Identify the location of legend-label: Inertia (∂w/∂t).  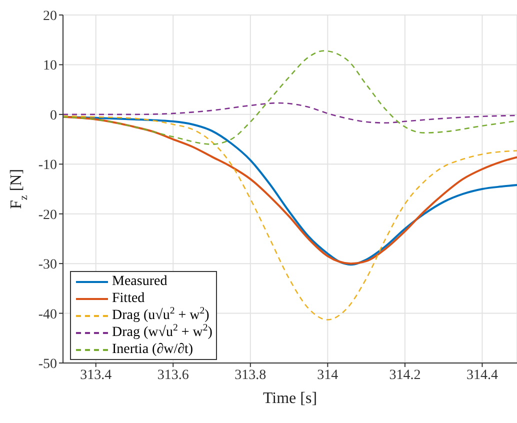
(153, 349).